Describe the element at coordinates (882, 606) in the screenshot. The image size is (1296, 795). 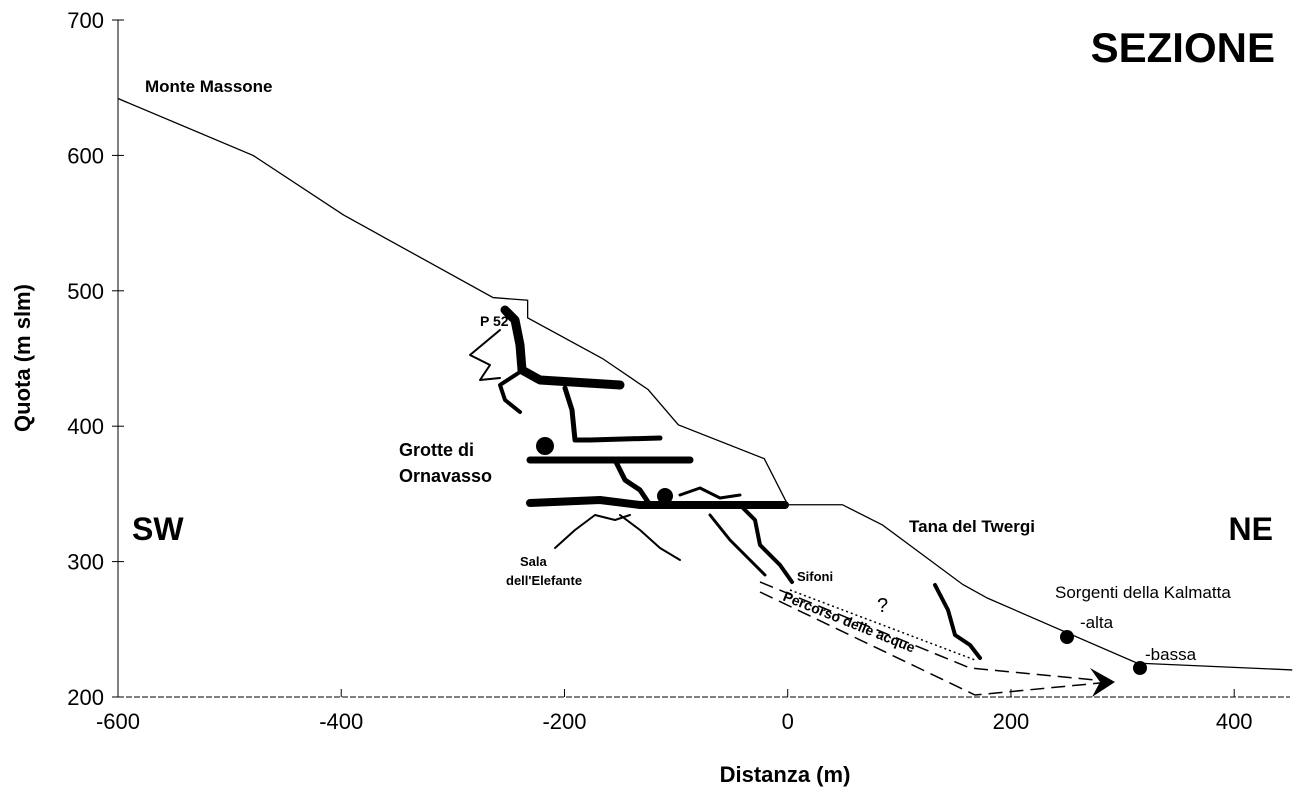
I see `annotation: ?` at that location.